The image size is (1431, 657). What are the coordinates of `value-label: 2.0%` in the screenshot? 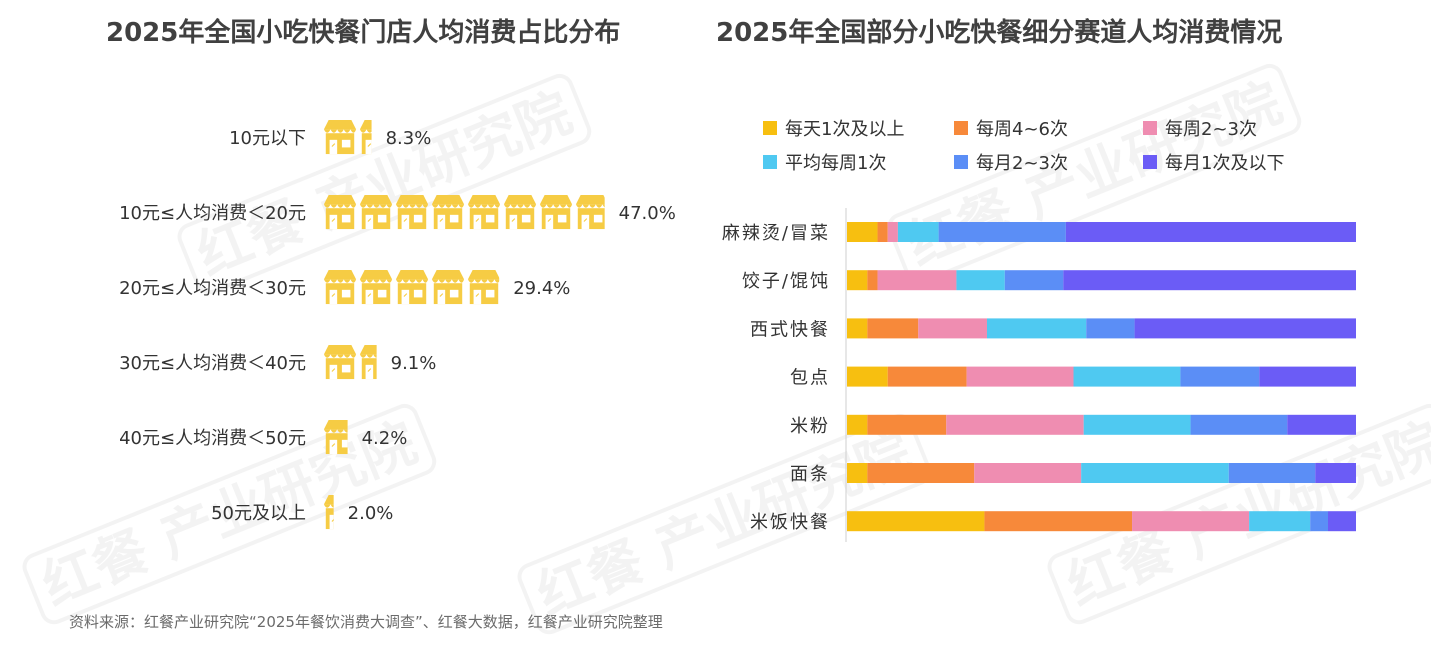 It's located at (371, 513).